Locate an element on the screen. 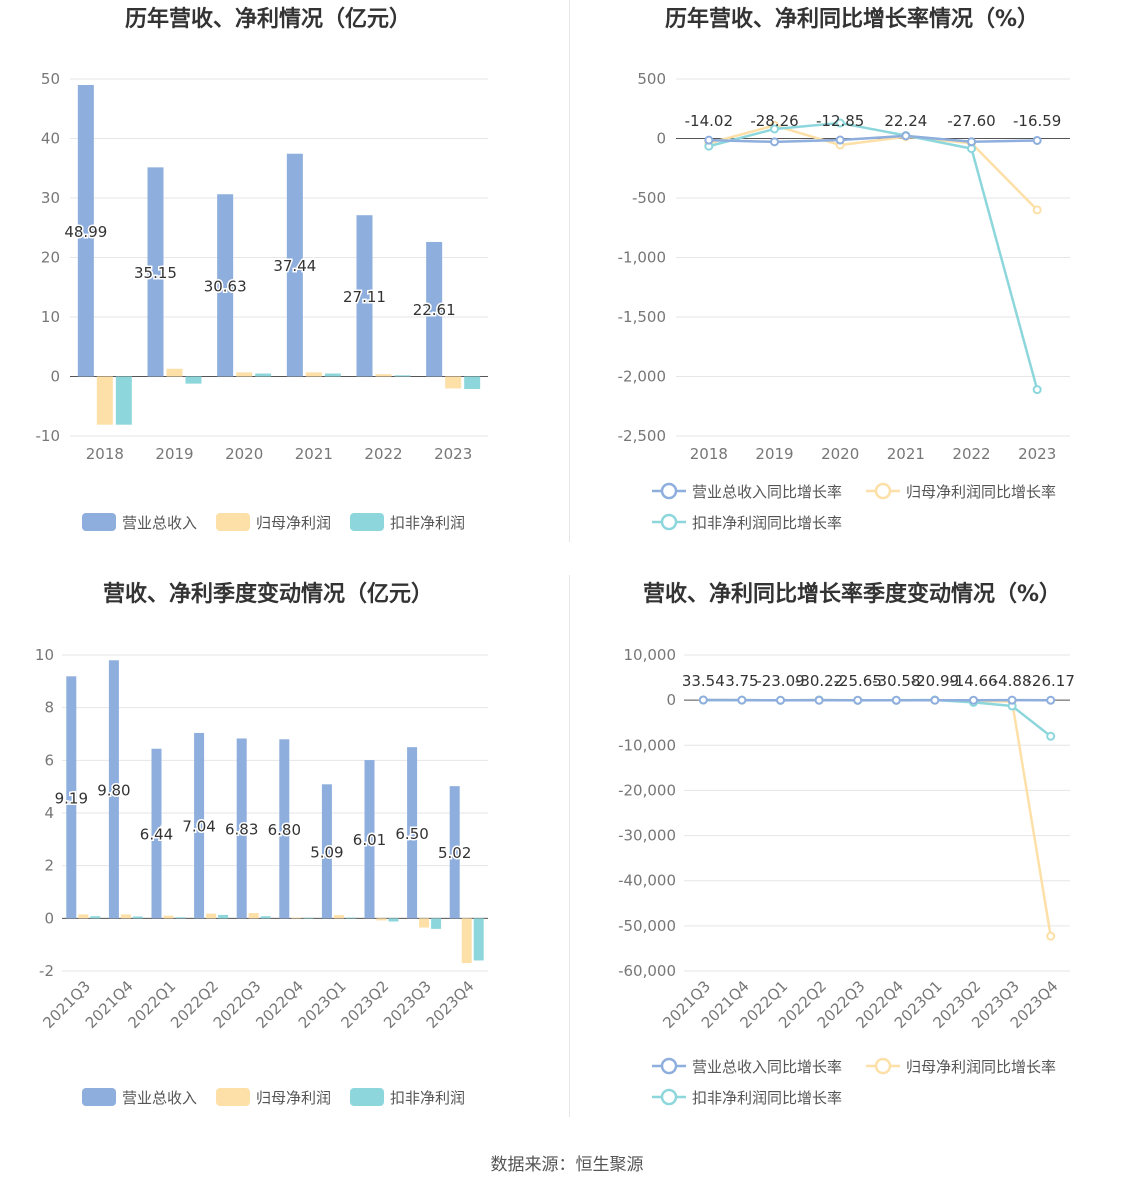 Image resolution: width=1134 pixels, height=1188 pixels. growth-value-label: 22.24 is located at coordinates (905, 121).